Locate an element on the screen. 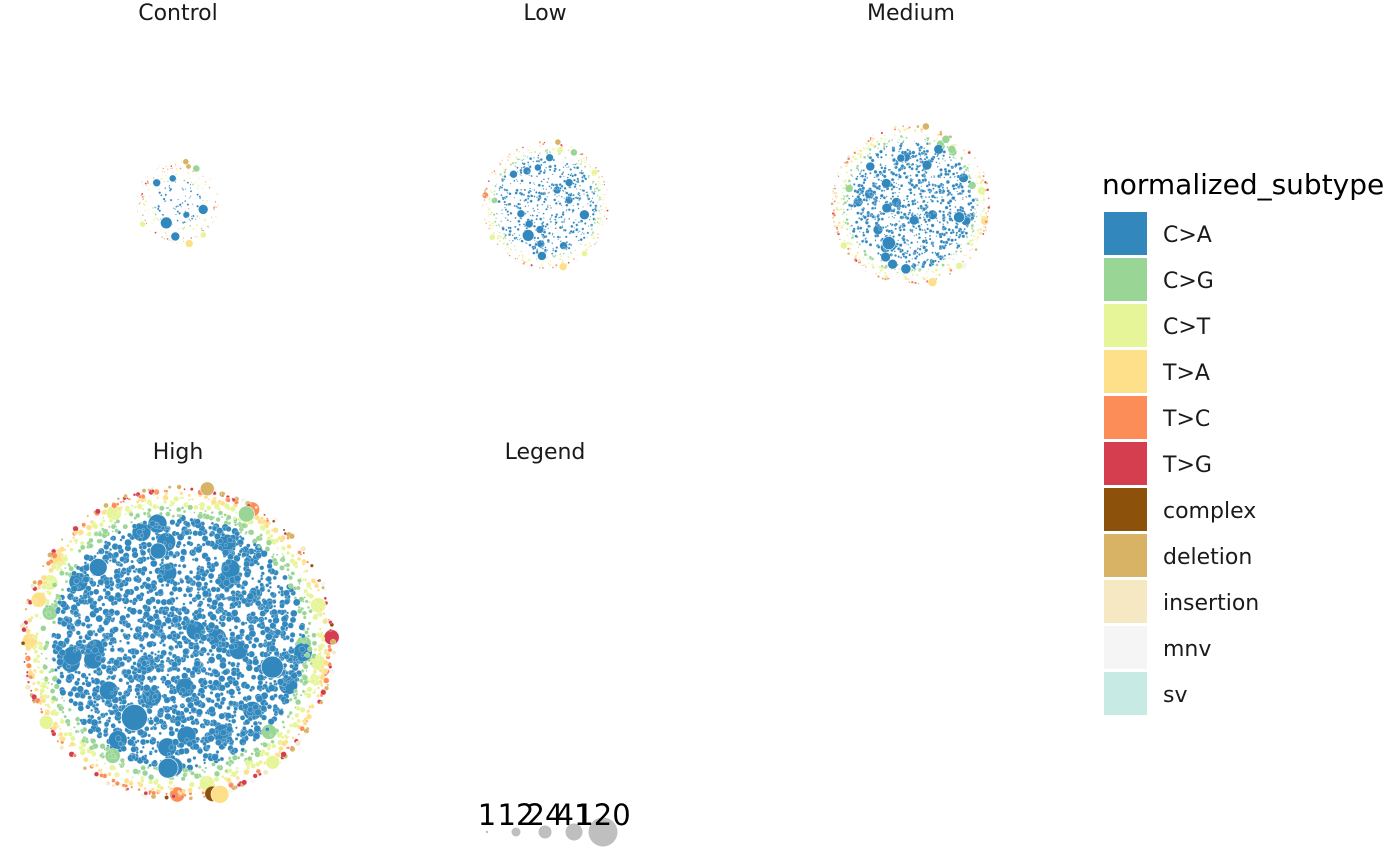 This screenshot has height=865, width=1400. panel-title-high: High is located at coordinates (178, 452).